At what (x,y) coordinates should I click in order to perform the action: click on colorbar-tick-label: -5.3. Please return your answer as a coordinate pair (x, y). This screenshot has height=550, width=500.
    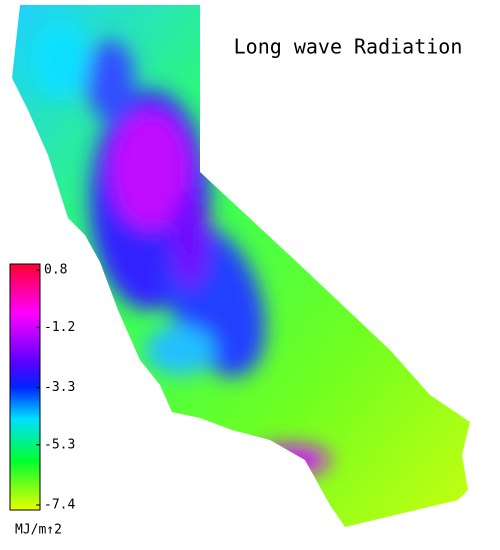
    Looking at the image, I should click on (59, 444).